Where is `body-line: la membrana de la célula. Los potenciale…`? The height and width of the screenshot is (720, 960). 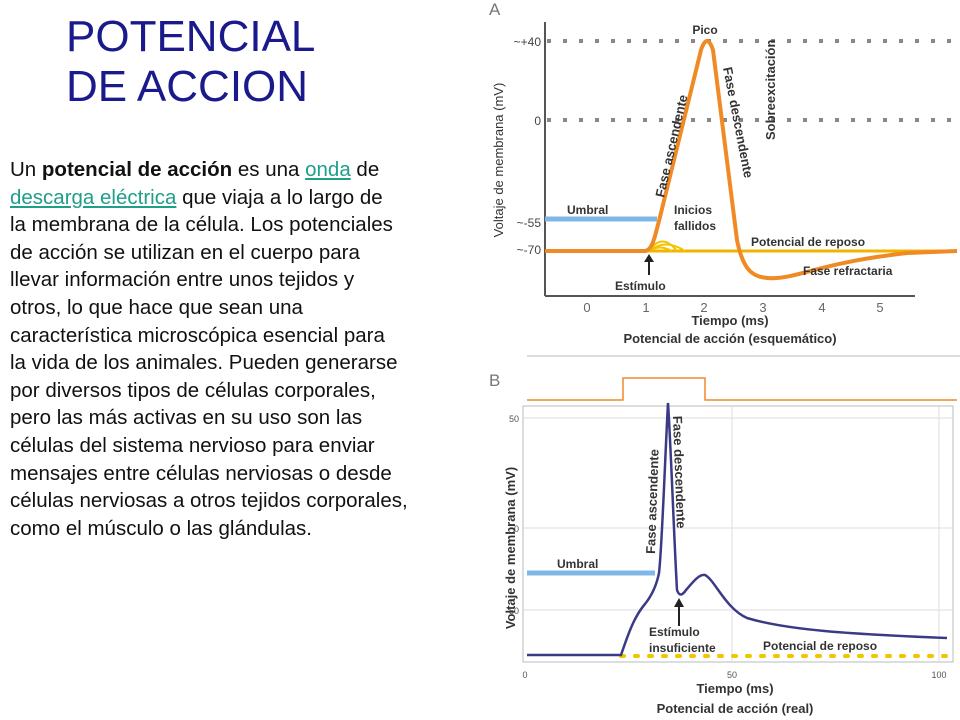
body-line: la membrana de la célula. Los potenciale… is located at coordinates (201, 225).